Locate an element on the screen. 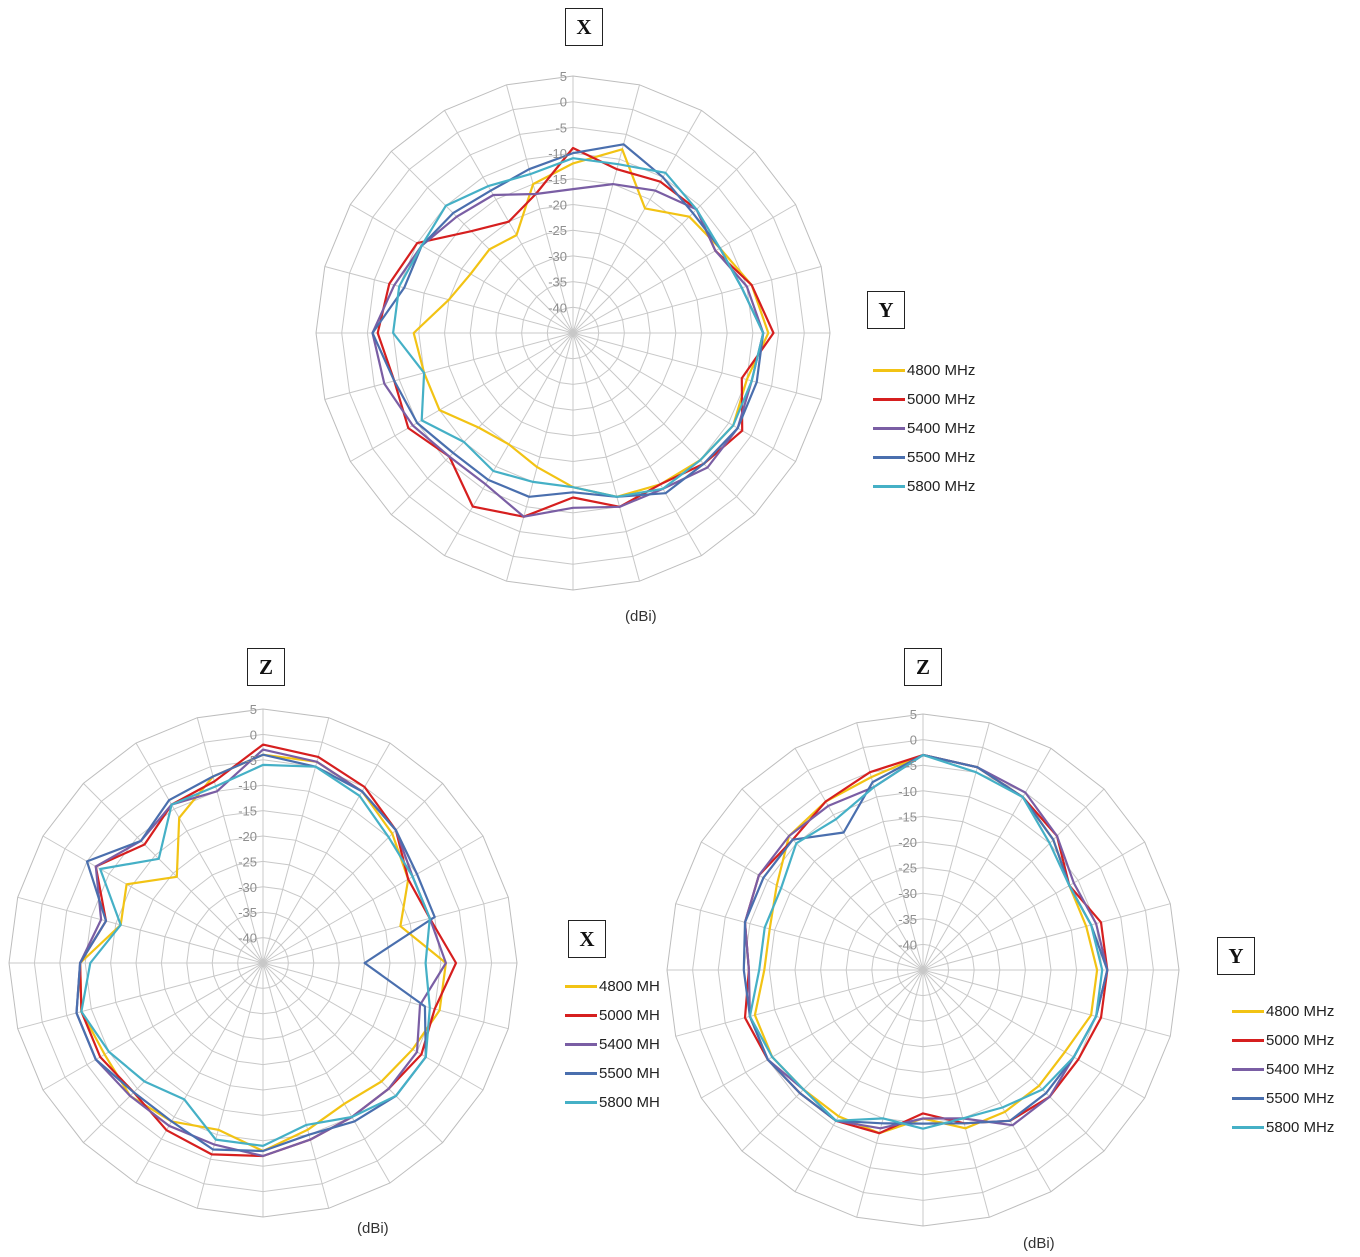  legend-label: 5000 MH is located at coordinates (629, 1015).